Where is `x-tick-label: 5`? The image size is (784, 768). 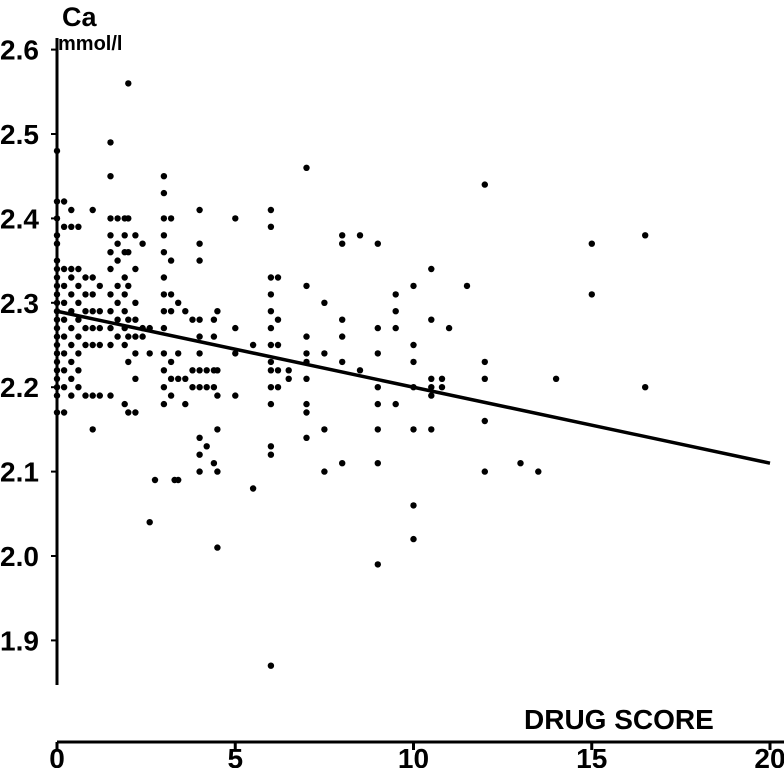 x-tick-label: 5 is located at coordinates (235, 755).